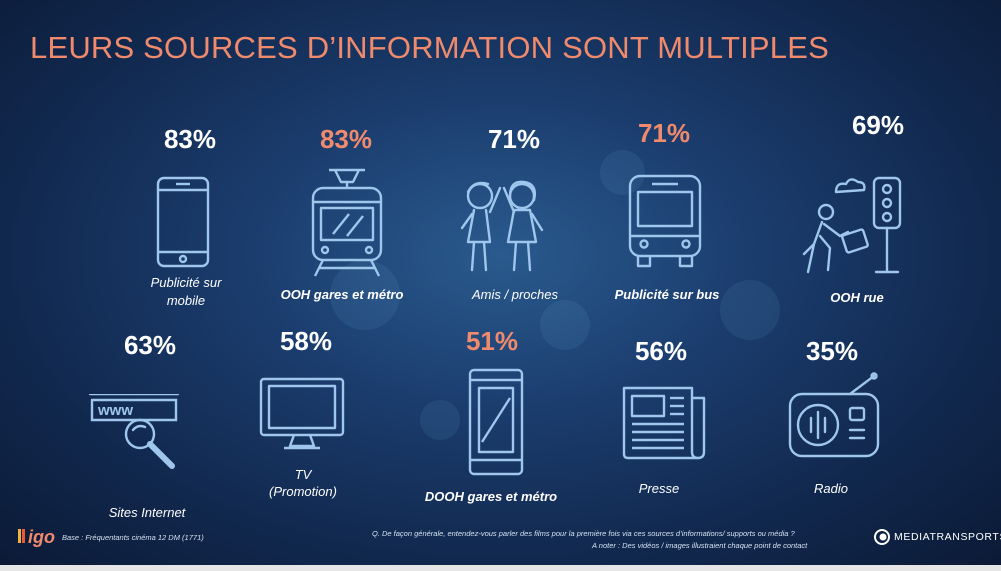 Image resolution: width=1001 pixels, height=571 pixels. Describe the element at coordinates (138, 434) in the screenshot. I see `www-search-icon: www` at that location.